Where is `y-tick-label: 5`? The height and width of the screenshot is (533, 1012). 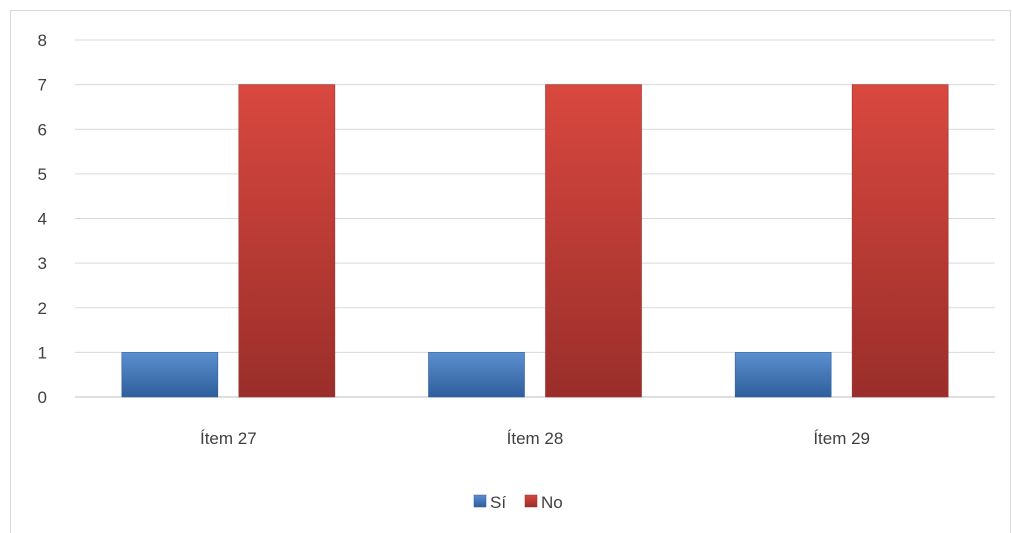 y-tick-label: 5 is located at coordinates (42, 174).